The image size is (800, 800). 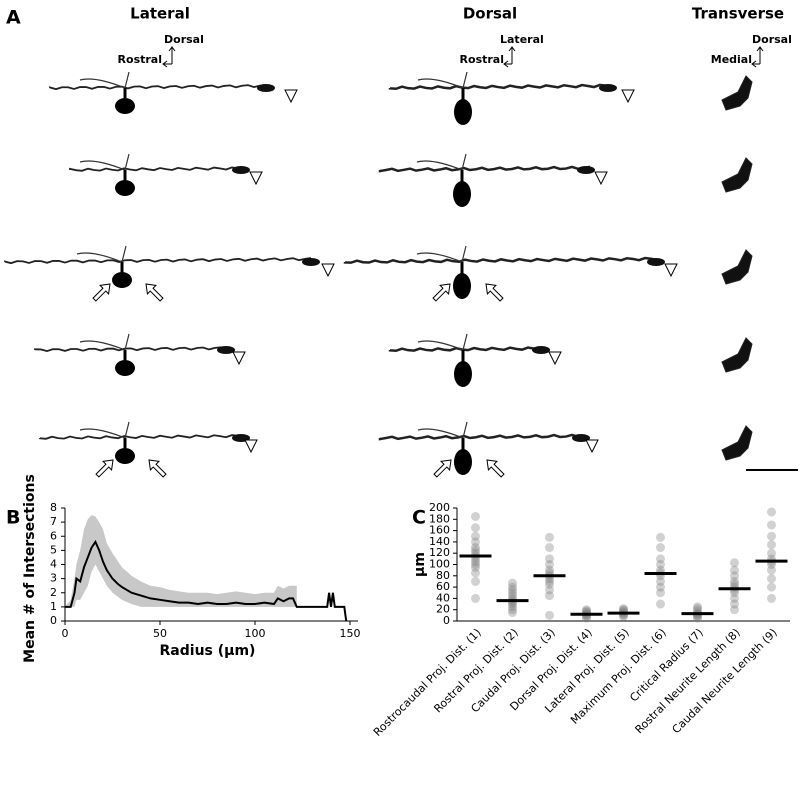 What do you see at coordinates (731, 59) in the screenshot?
I see `orientation-label: Medial` at bounding box center [731, 59].